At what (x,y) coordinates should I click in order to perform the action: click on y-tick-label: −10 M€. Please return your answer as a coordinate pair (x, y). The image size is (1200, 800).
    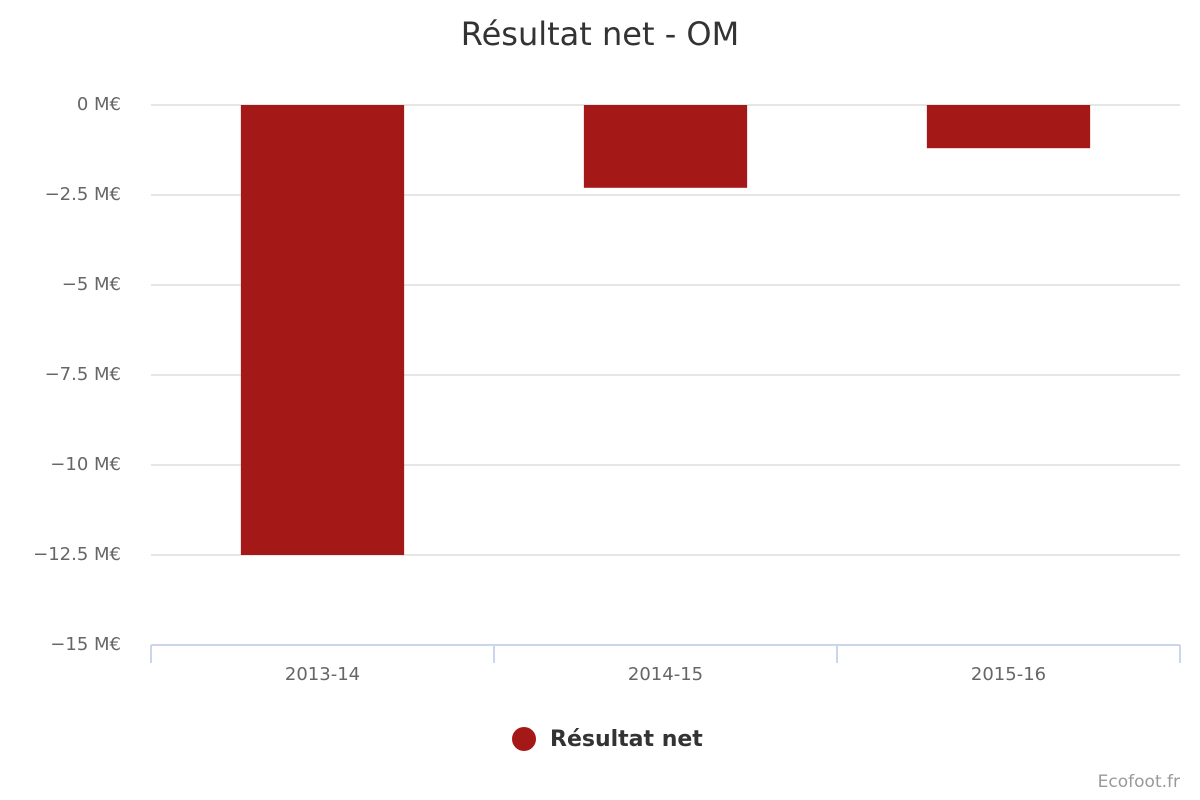
    Looking at the image, I should click on (85, 464).